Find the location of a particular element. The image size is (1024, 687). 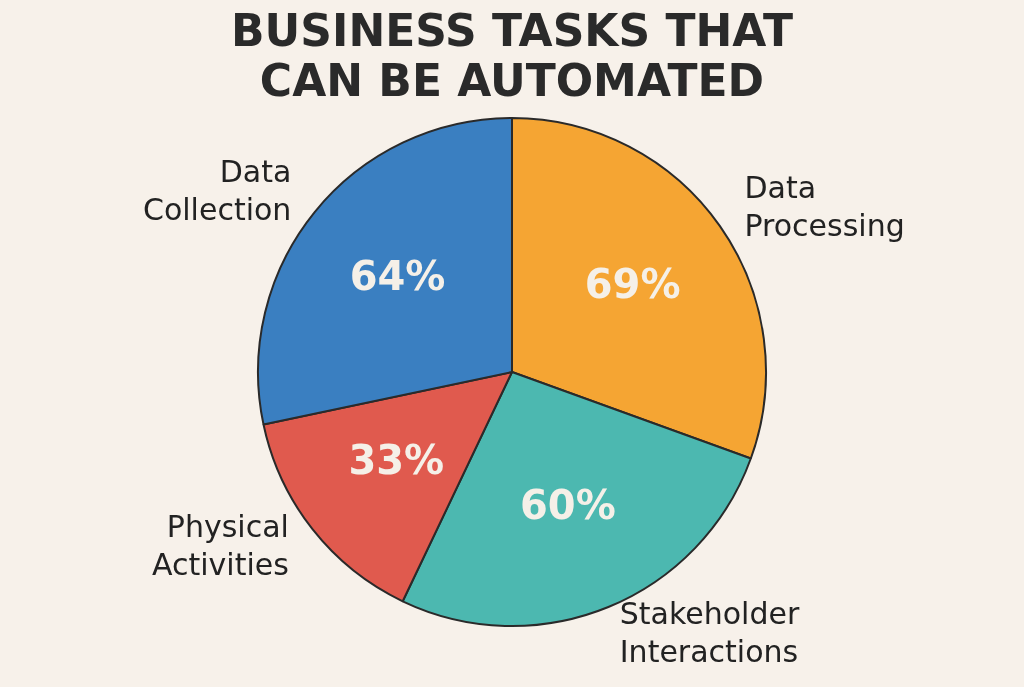

data-label: 64% is located at coordinates (397, 275).